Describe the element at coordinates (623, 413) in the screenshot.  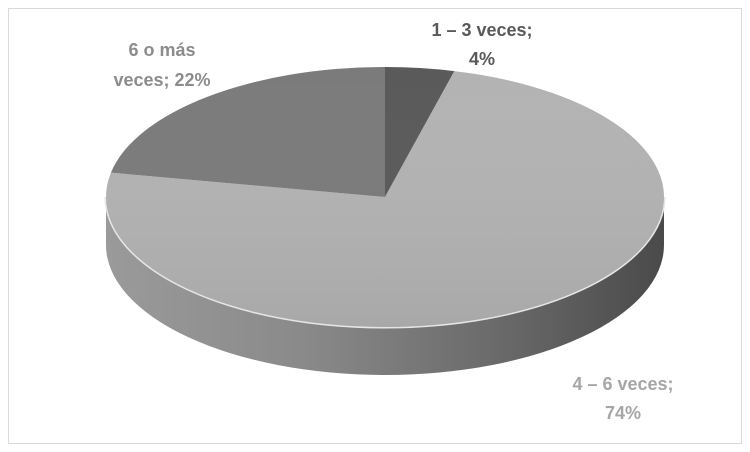
I see `data-label-4-6-veces-value: 74%` at that location.